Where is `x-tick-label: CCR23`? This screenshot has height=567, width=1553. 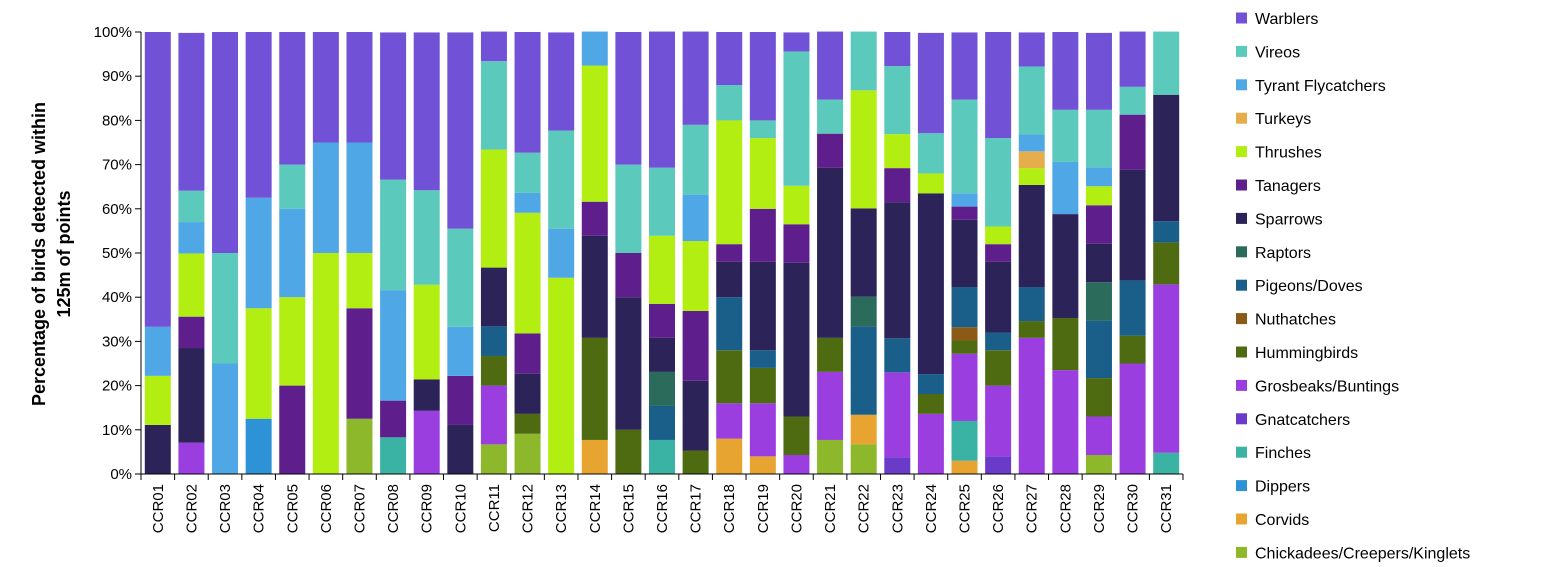
x-tick-label: CCR23 is located at coordinates (897, 508).